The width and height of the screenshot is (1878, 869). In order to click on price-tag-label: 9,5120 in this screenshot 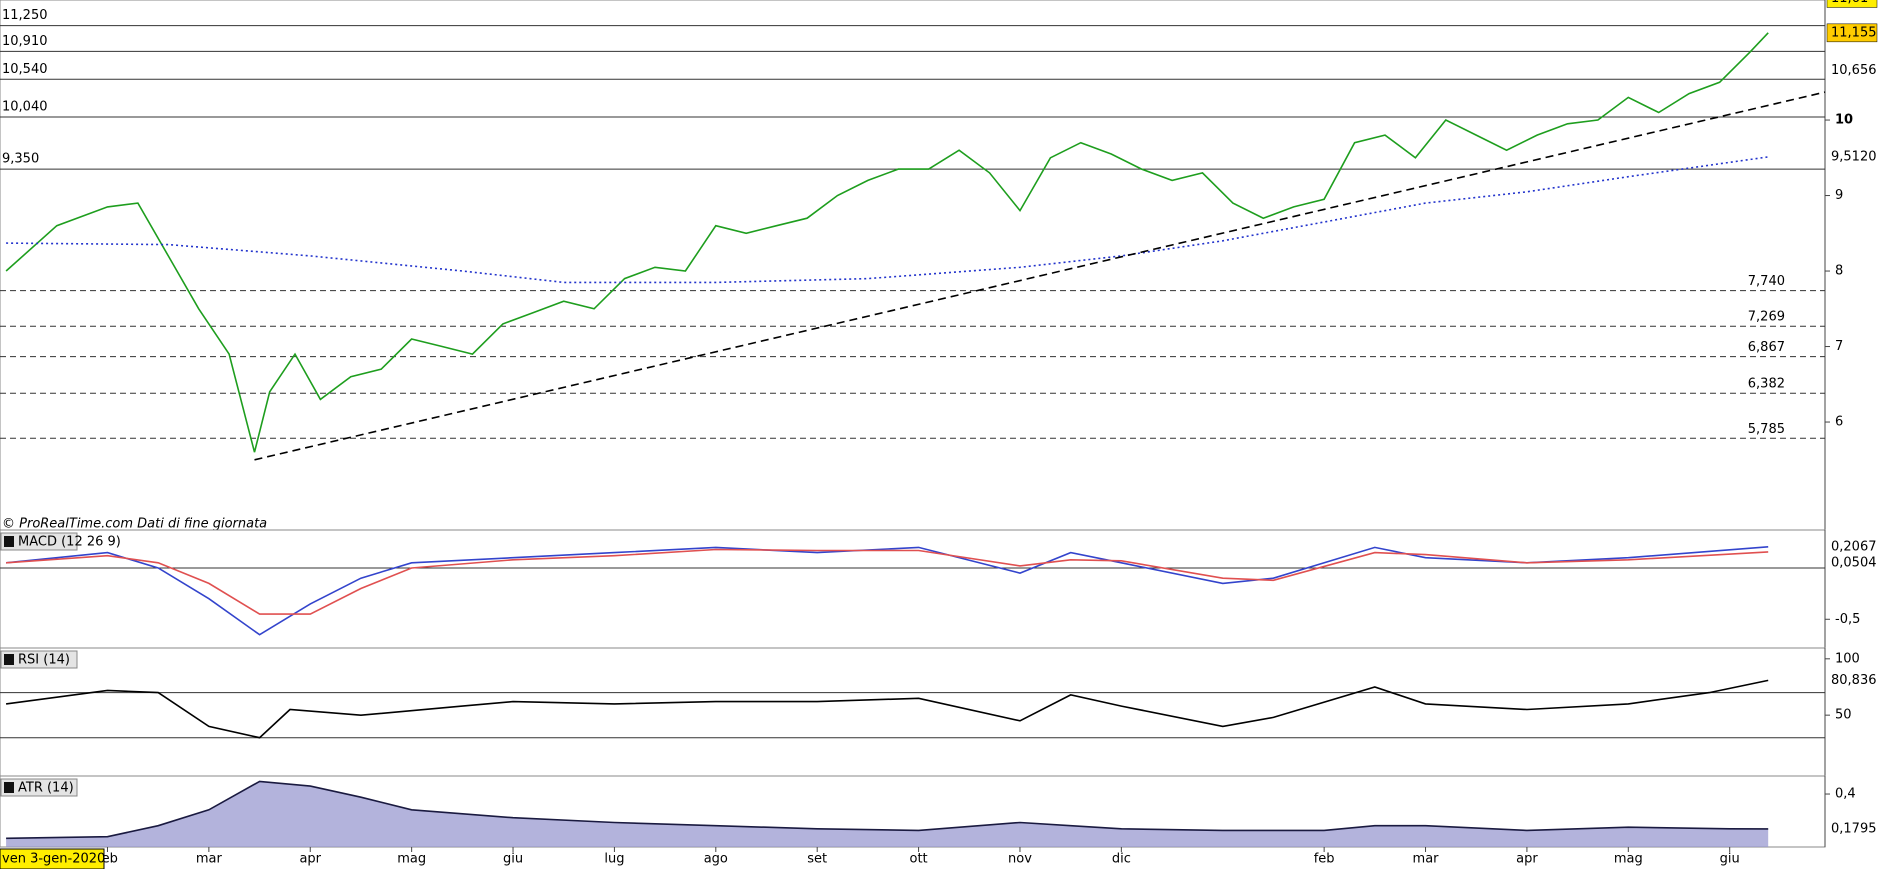, I will do `click(1854, 156)`.